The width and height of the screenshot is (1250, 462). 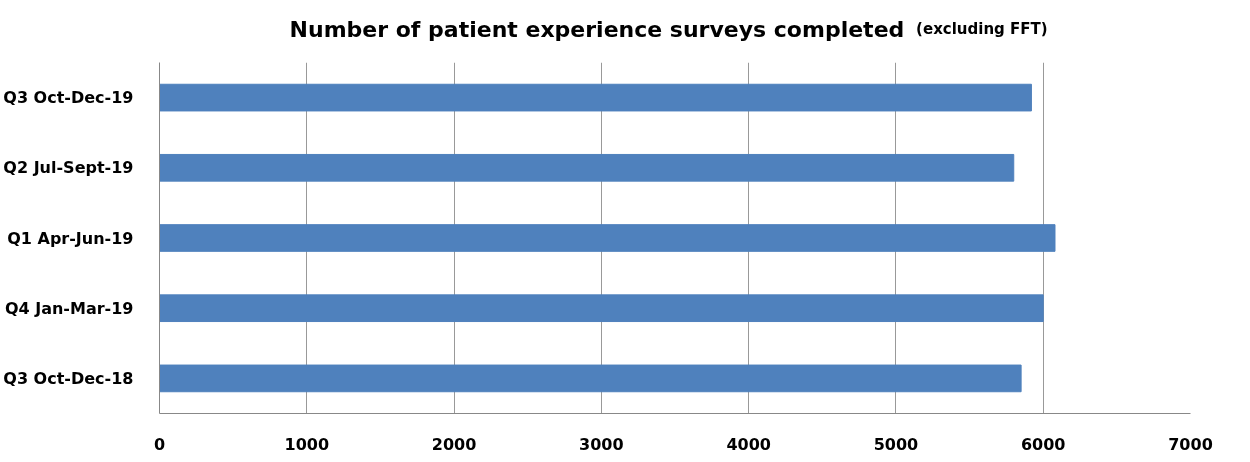 What do you see at coordinates (454, 444) in the screenshot?
I see `x-tick-label: 2000` at bounding box center [454, 444].